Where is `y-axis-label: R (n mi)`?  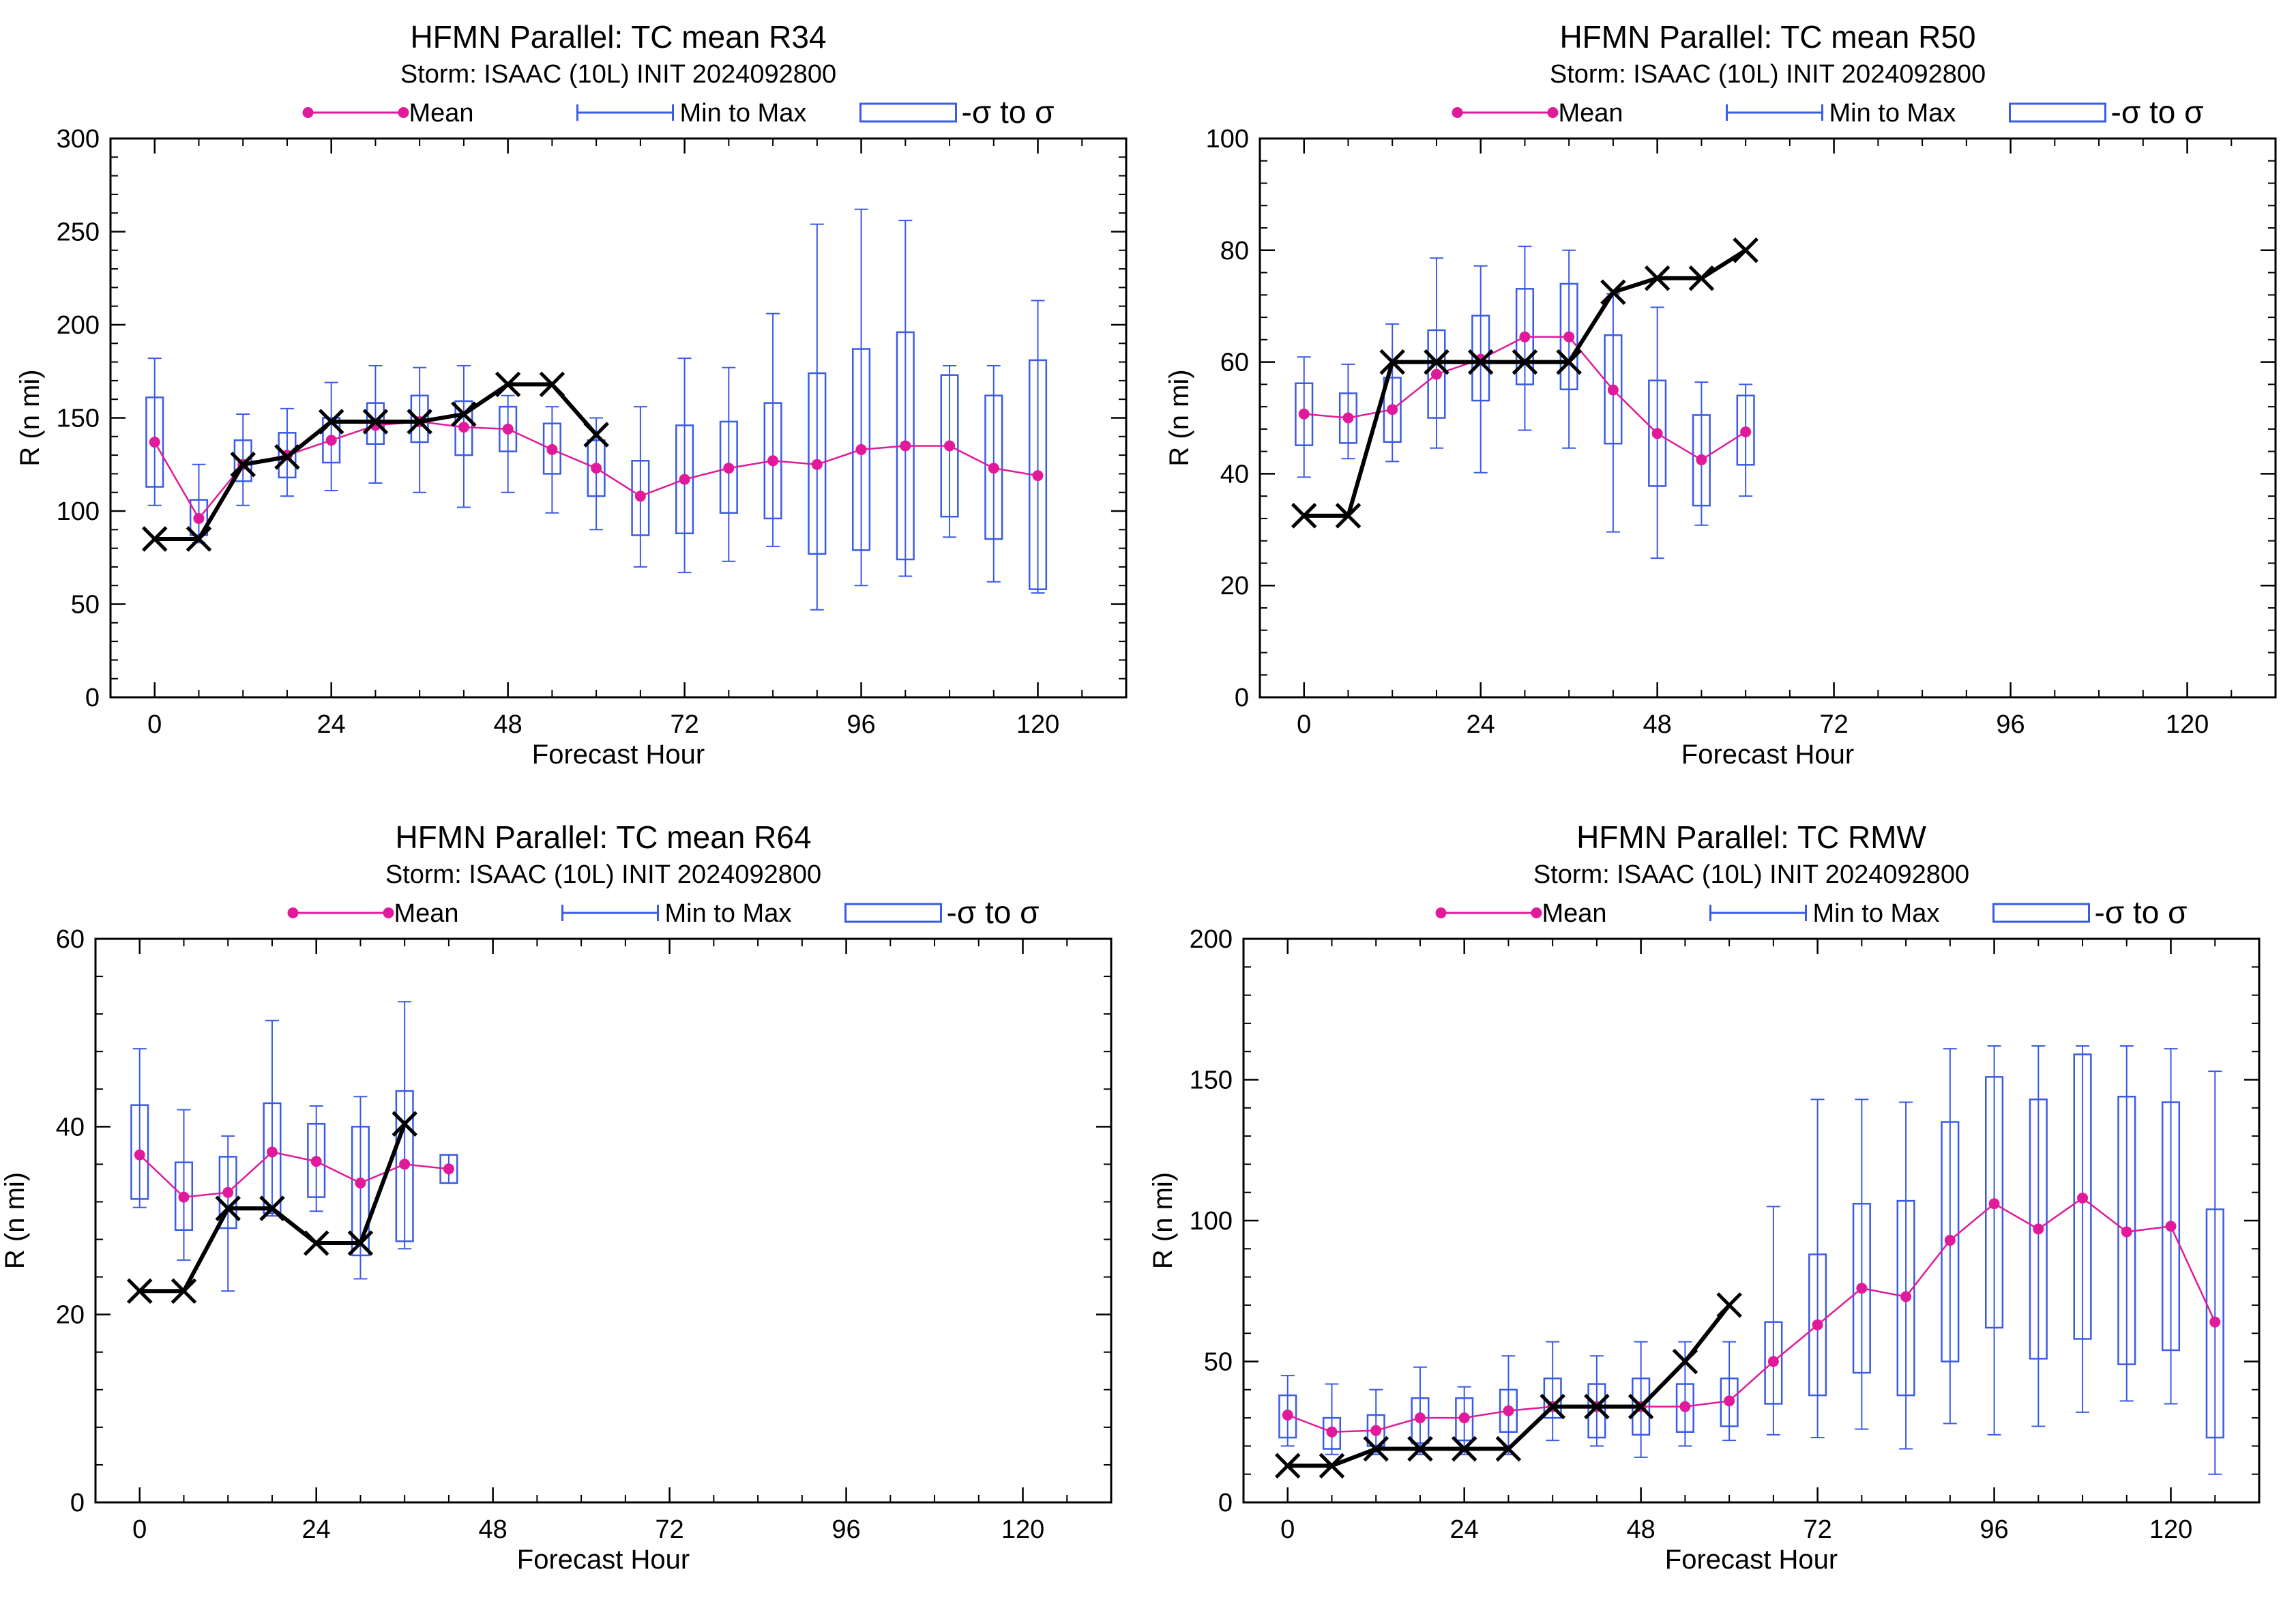
y-axis-label: R (n mi) is located at coordinates (1163, 1220).